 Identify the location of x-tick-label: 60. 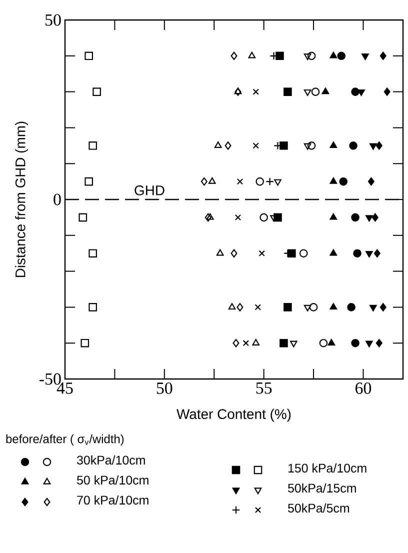
(364, 388).